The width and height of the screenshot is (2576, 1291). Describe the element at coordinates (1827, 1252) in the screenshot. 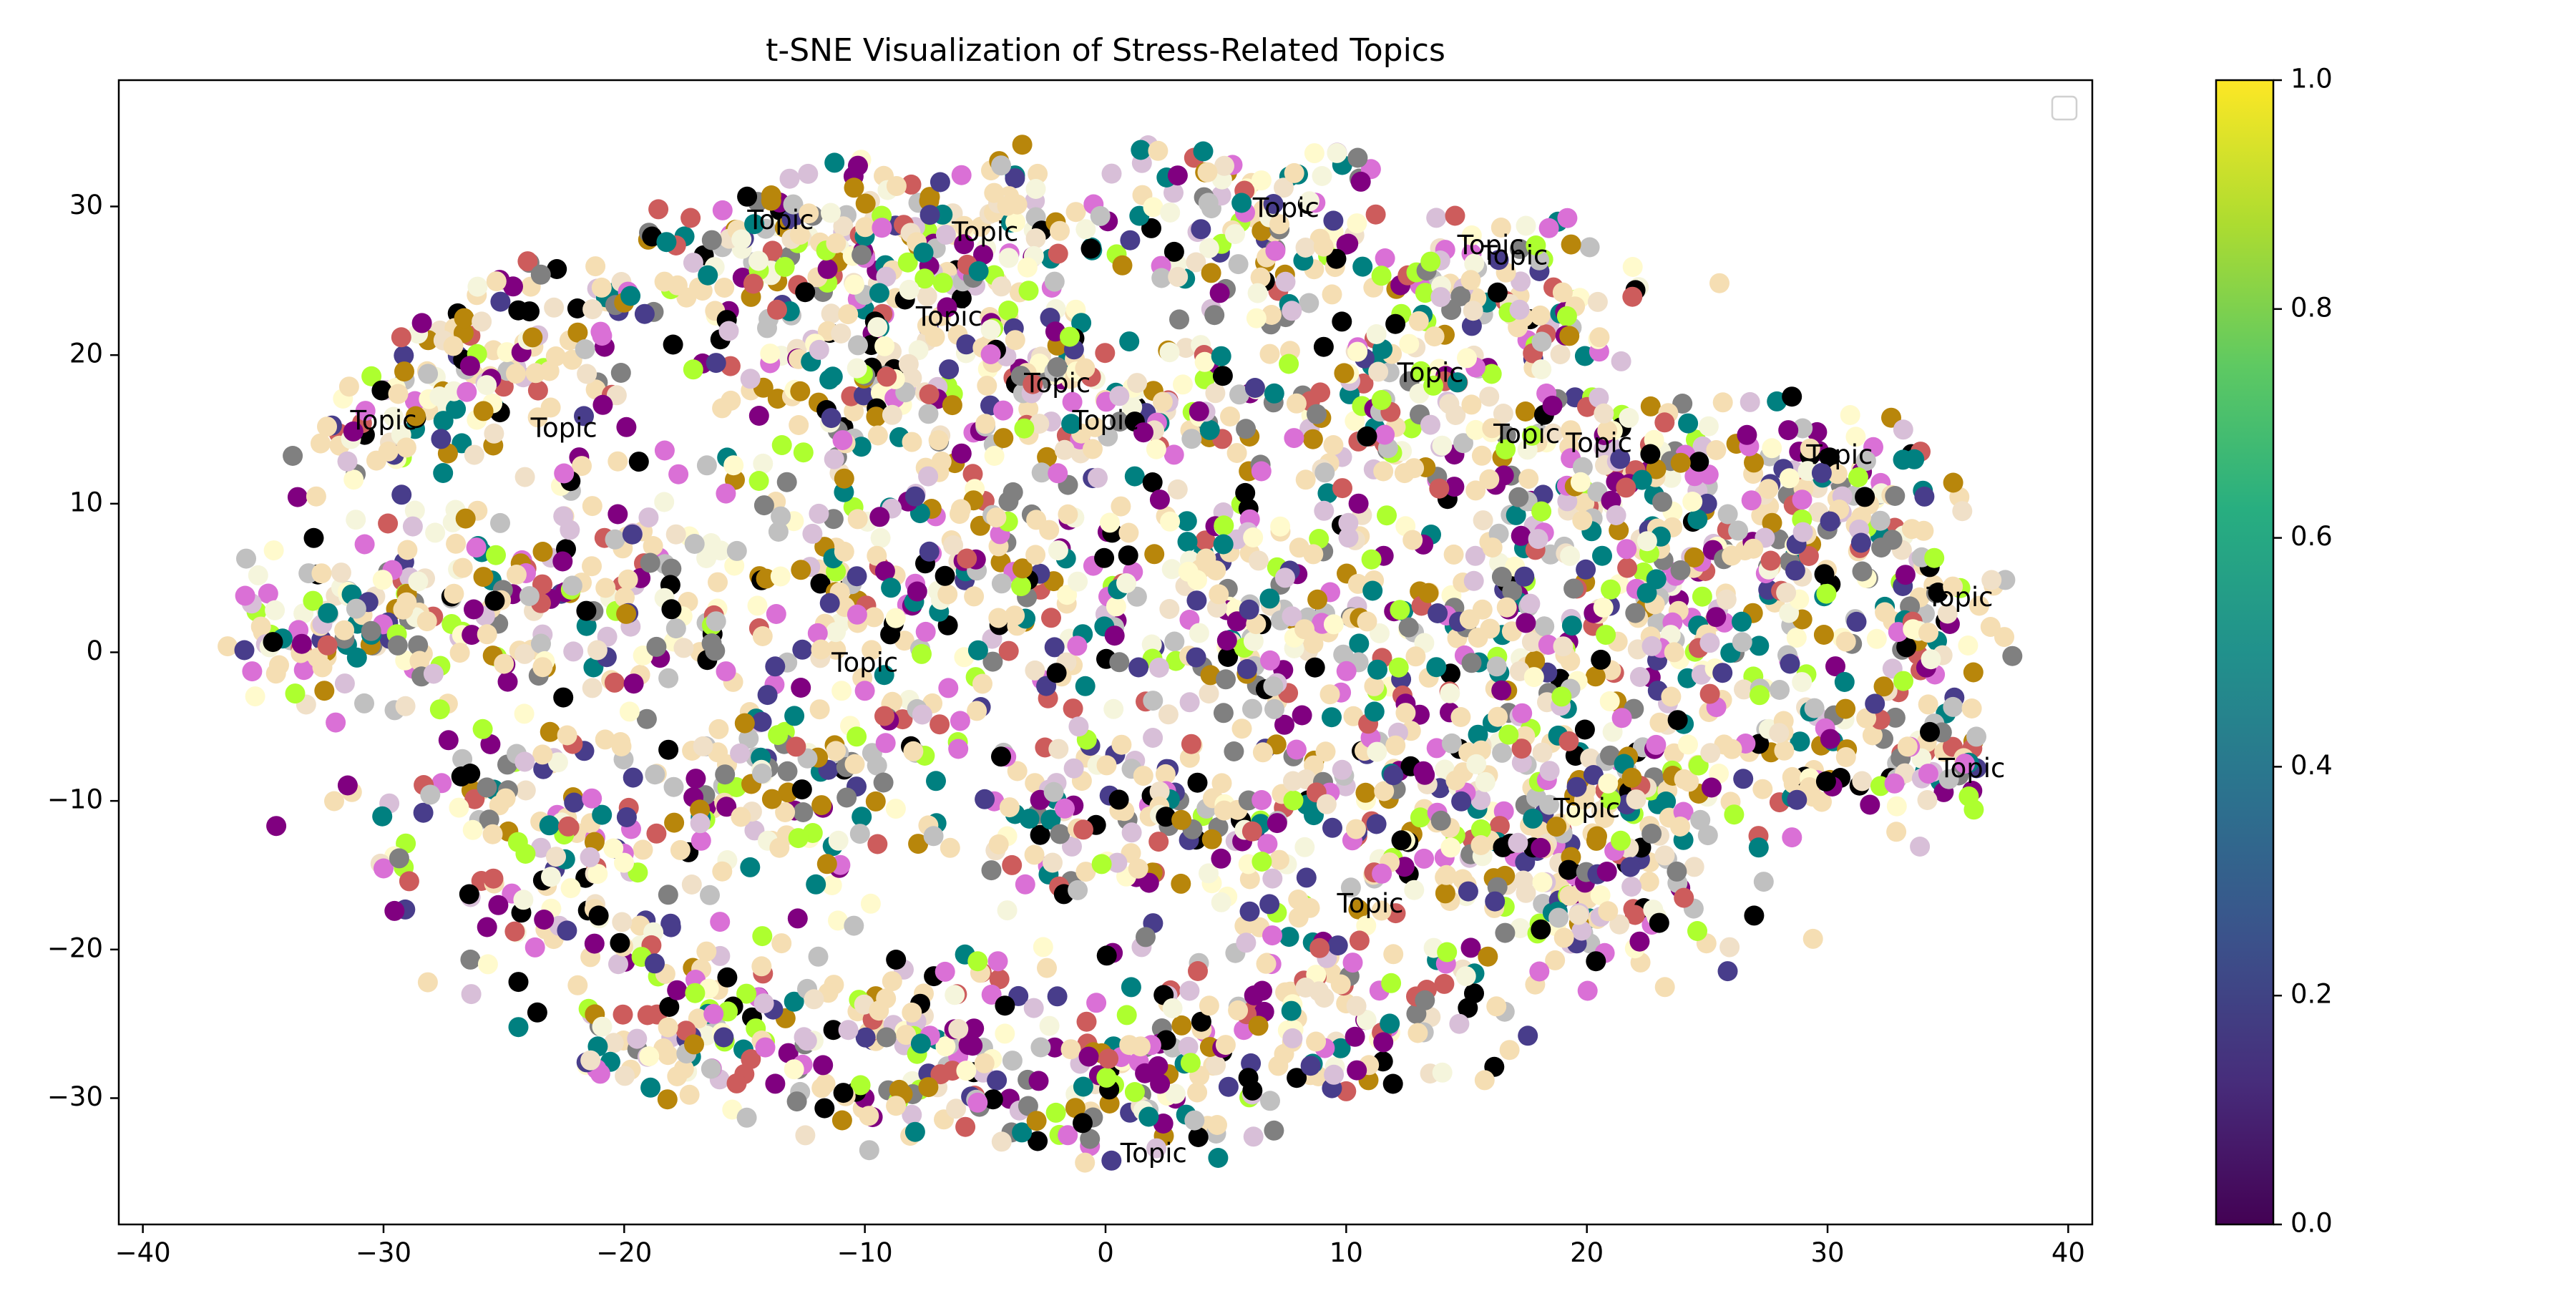

I see `x-tick-label: 30` at that location.